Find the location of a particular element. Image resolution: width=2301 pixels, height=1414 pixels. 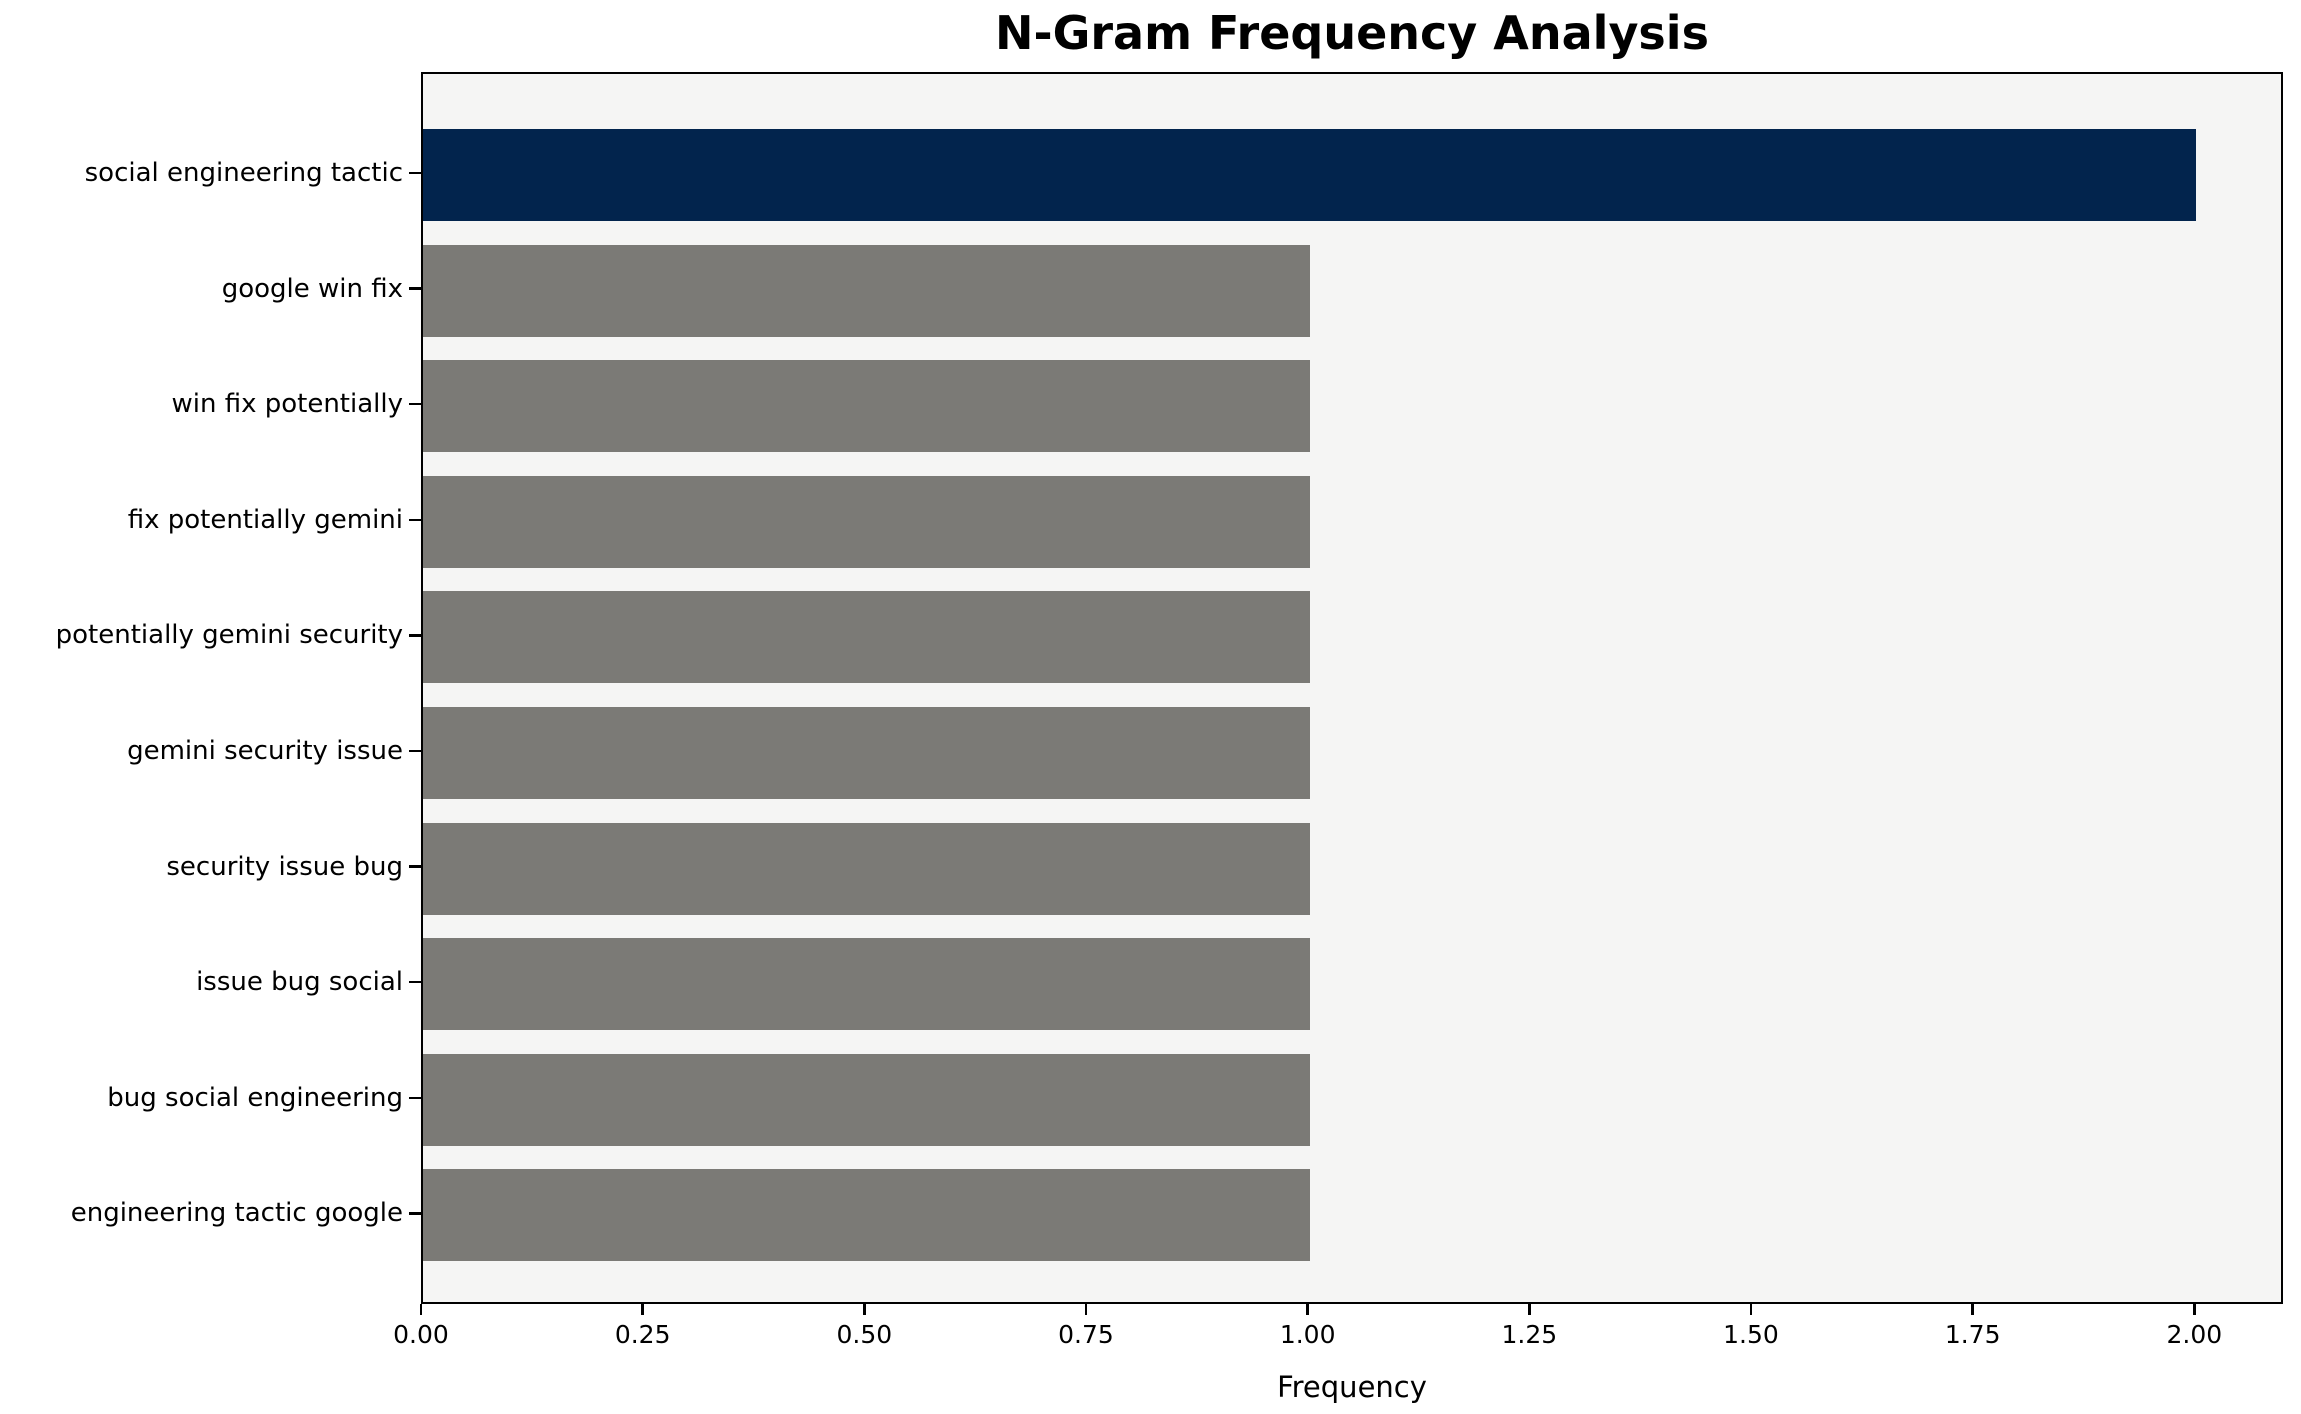

y-tick-label: bug social engineering is located at coordinates (255, 1097).